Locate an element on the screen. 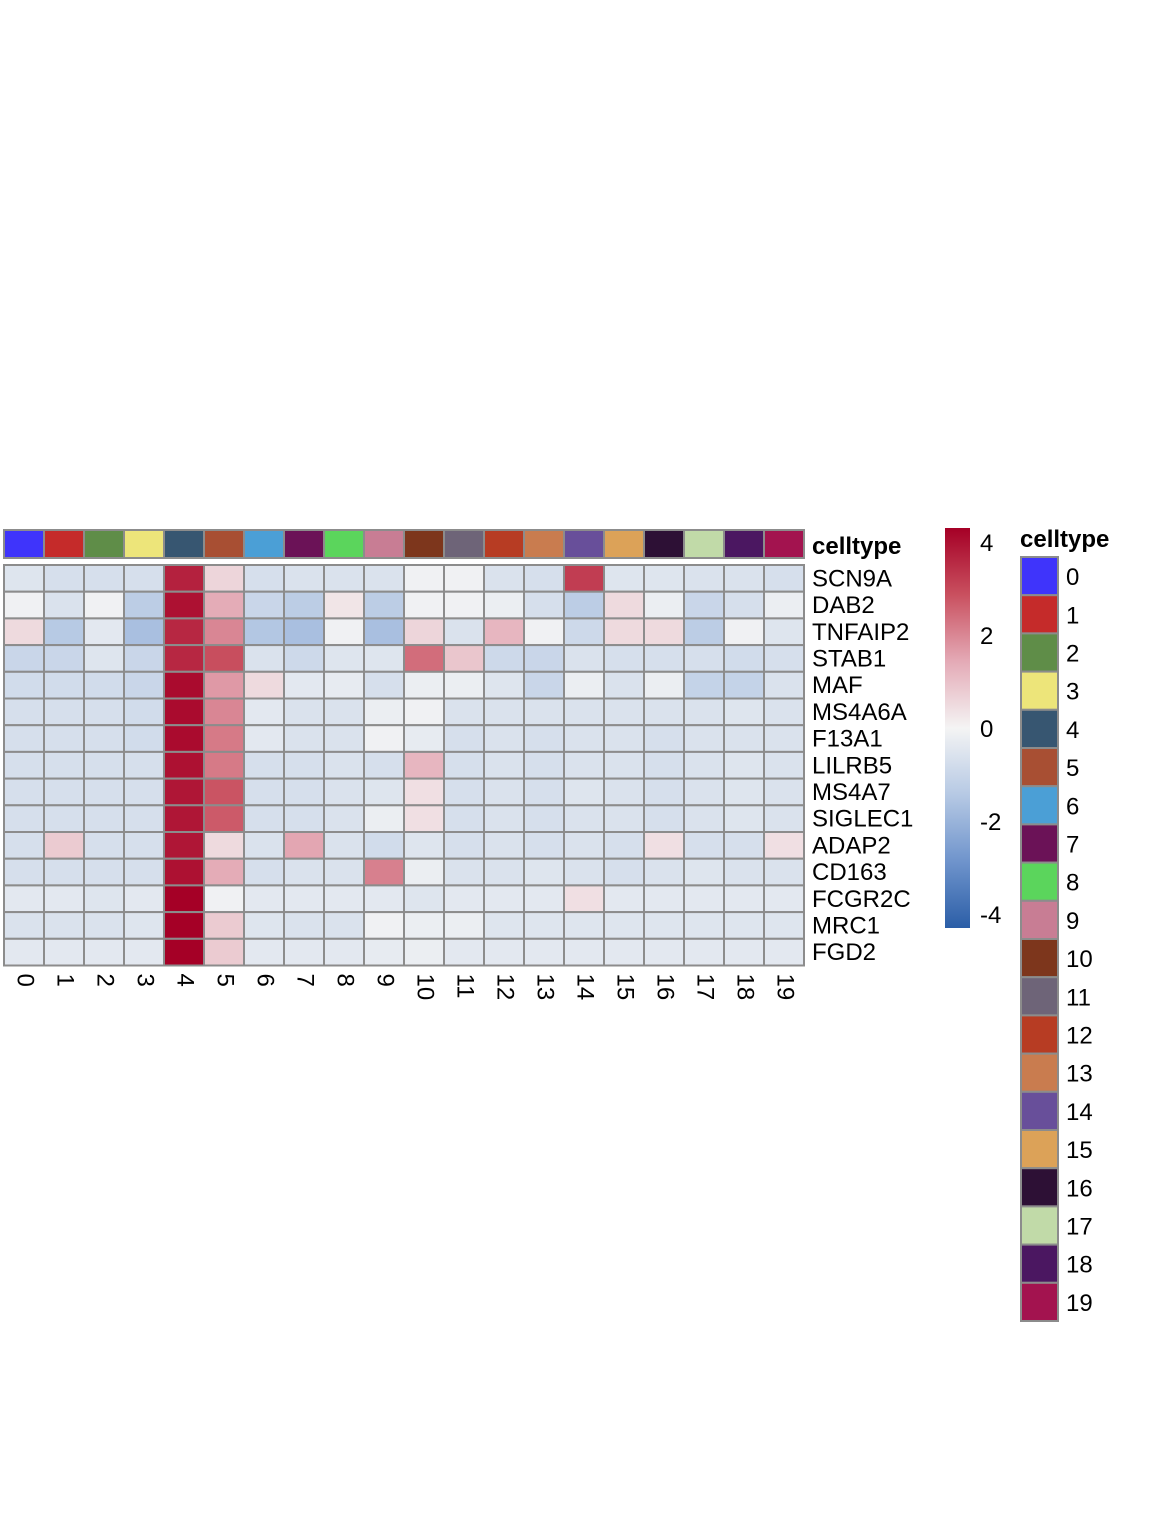 The width and height of the screenshot is (1152, 1536). legend-label: 13 is located at coordinates (1079, 1074).